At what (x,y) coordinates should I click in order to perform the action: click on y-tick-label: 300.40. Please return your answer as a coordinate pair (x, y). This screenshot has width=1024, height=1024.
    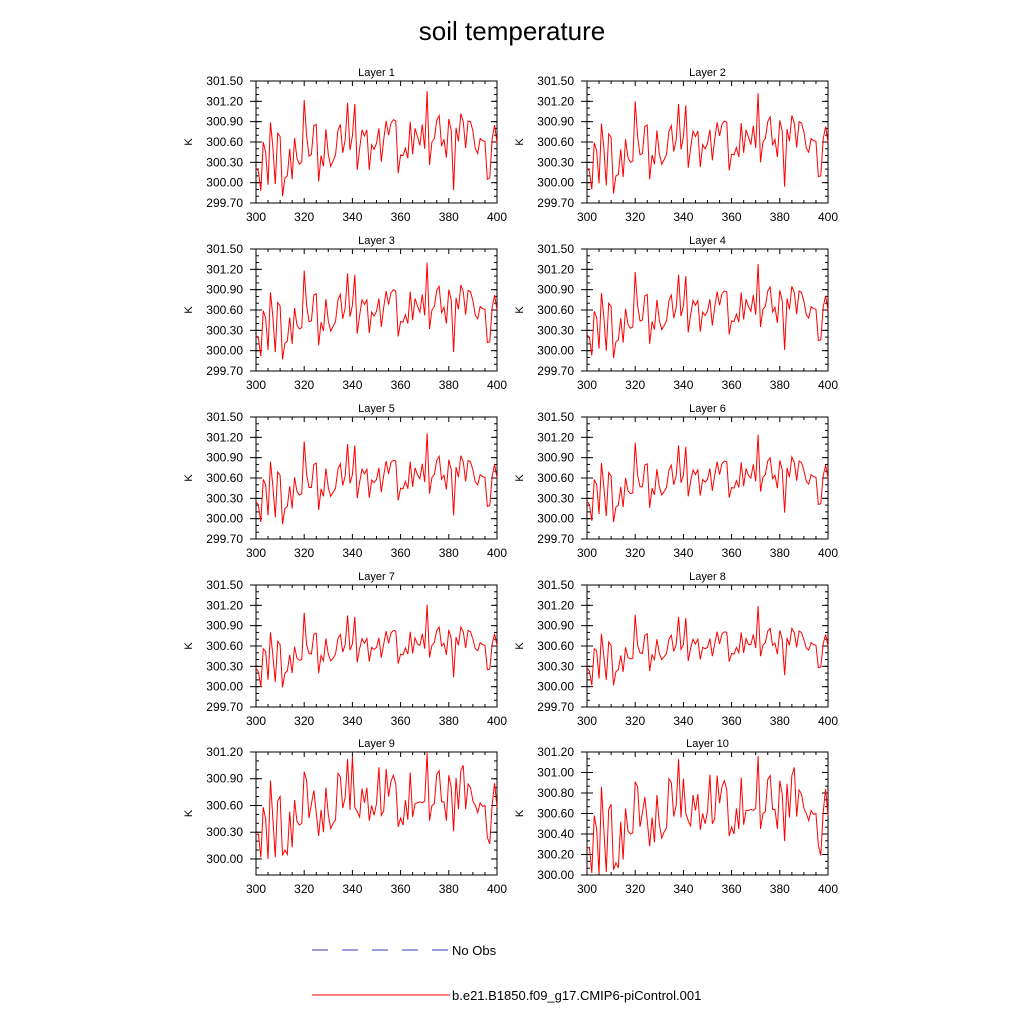
    Looking at the image, I should click on (555, 834).